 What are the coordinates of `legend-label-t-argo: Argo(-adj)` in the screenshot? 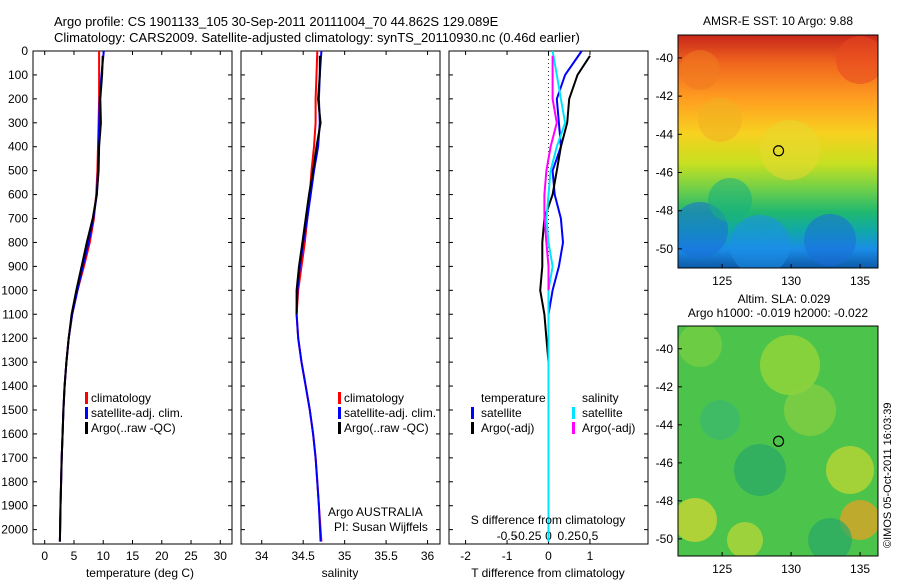 It's located at (507, 428).